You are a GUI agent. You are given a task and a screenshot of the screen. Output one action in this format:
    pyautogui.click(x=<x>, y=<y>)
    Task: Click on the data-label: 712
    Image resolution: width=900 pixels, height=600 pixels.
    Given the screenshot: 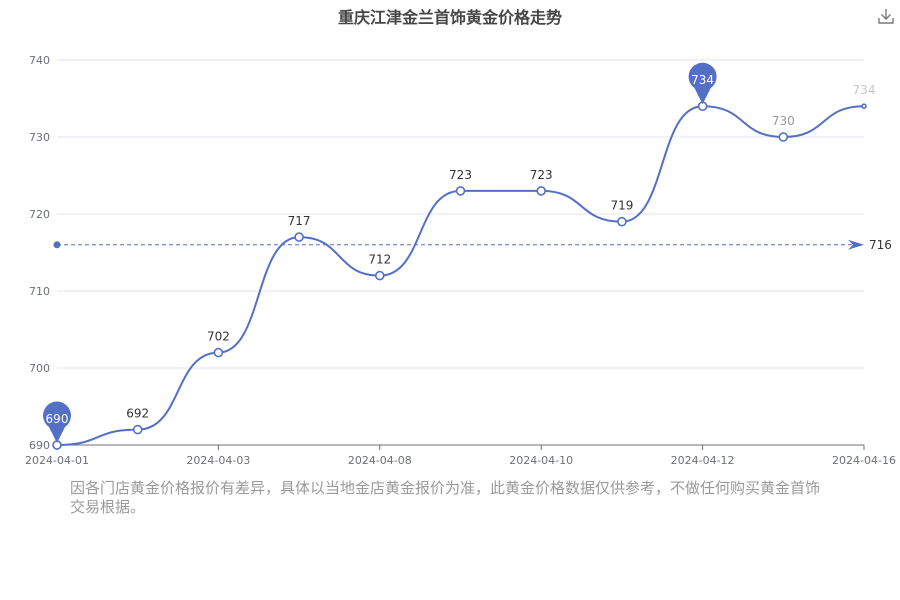 What is the action you would take?
    pyautogui.click(x=379, y=260)
    